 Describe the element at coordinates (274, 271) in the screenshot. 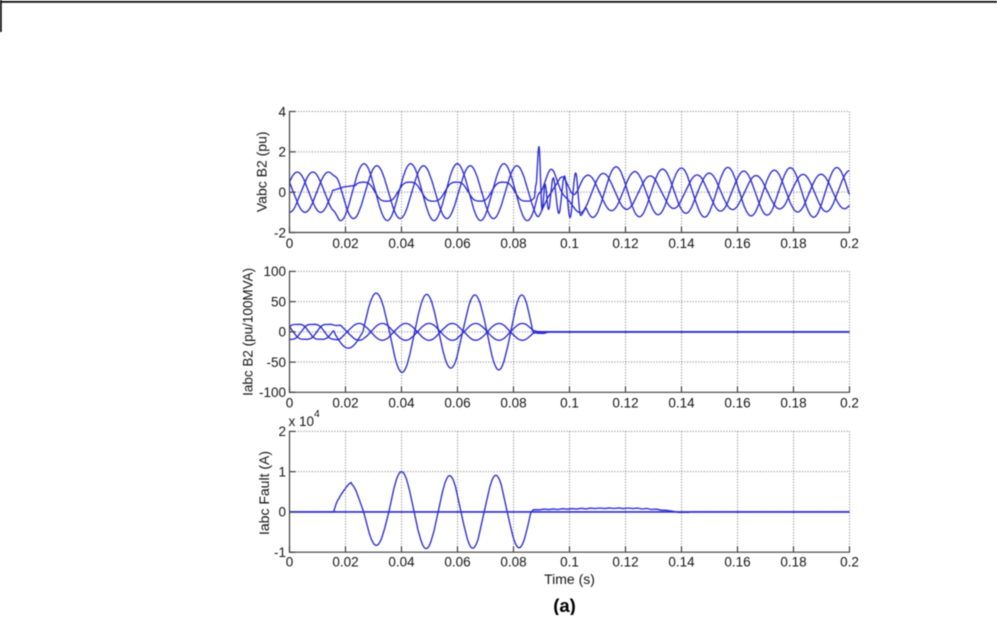

I see `svg-text: 100` at that location.